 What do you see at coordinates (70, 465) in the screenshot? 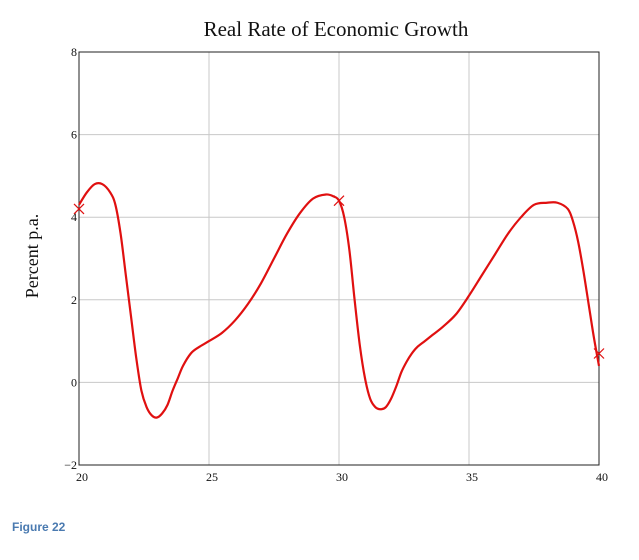
I see `y-tick-label: −2` at bounding box center [70, 465].